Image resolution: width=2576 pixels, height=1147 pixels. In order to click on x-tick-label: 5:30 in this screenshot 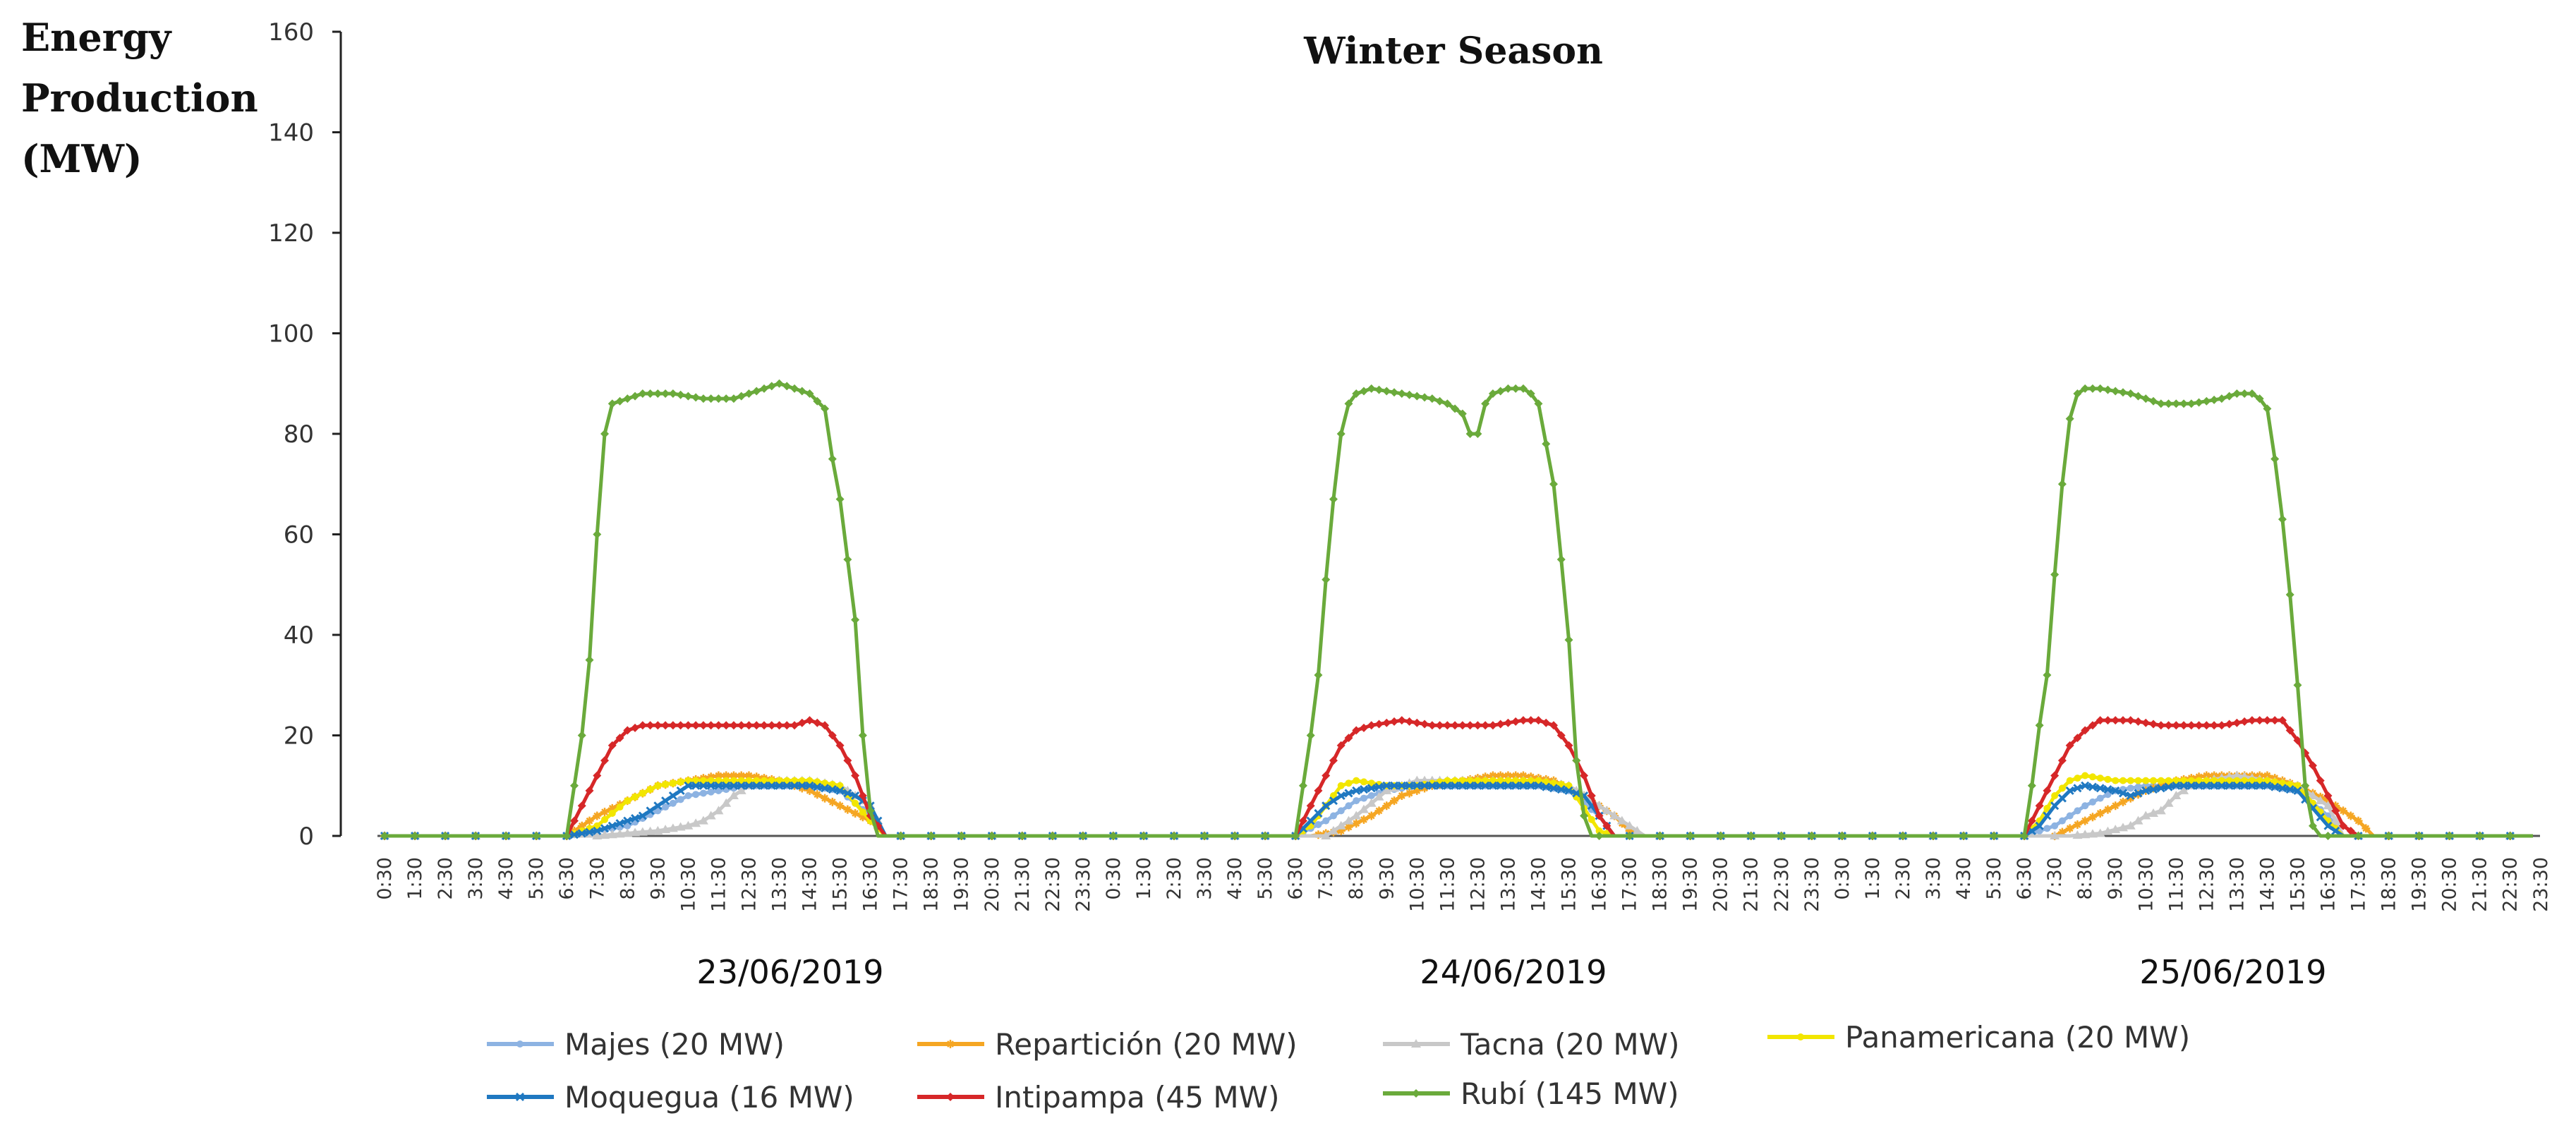, I will do `click(1994, 878)`.